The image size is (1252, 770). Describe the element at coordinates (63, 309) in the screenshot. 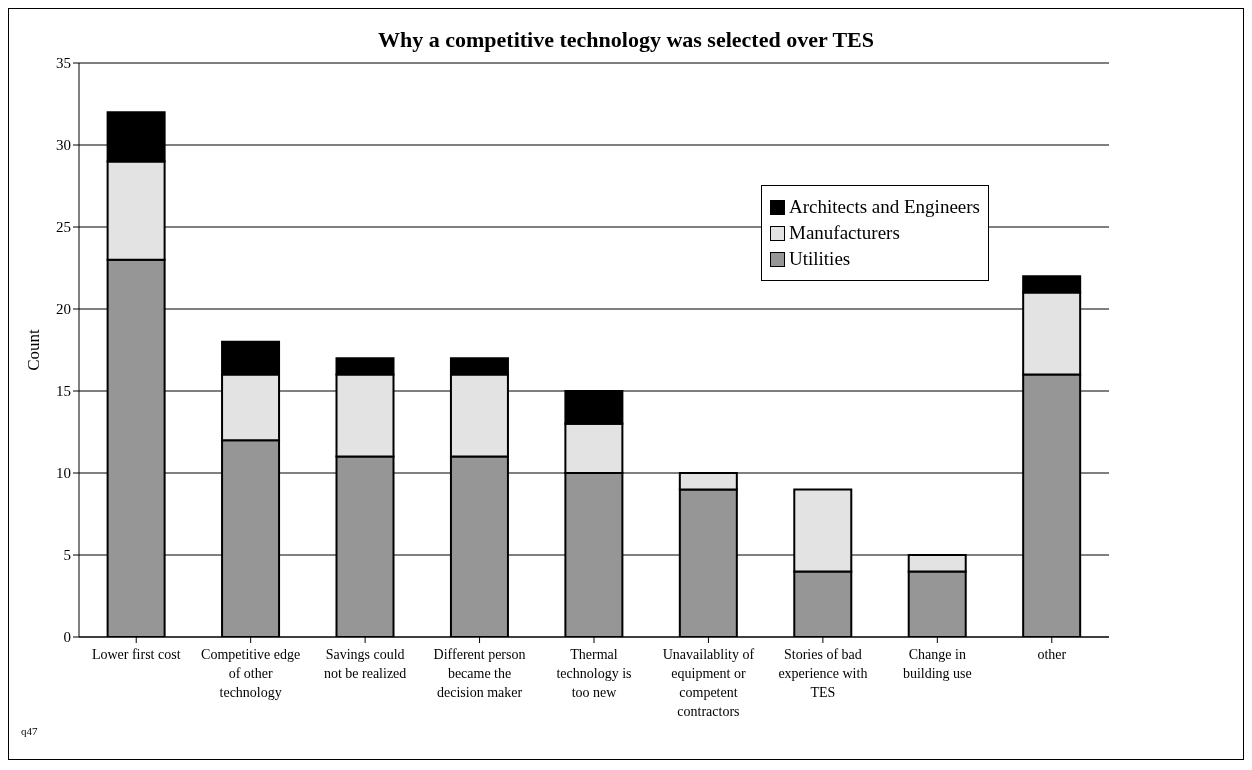

I see `y-tick-label: 20` at that location.